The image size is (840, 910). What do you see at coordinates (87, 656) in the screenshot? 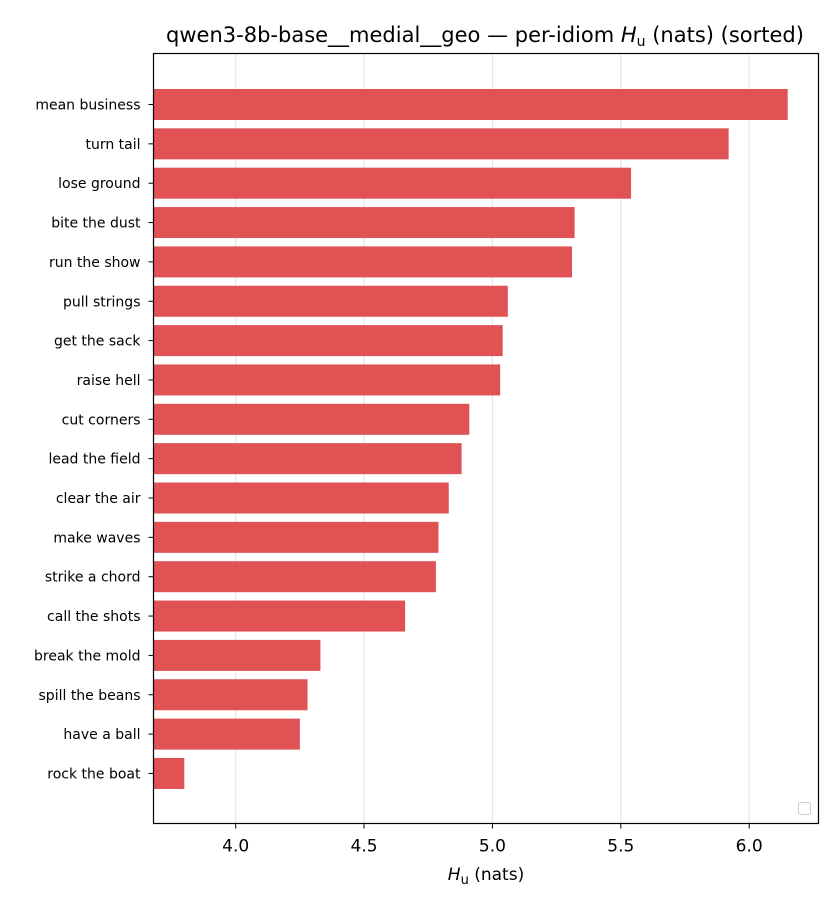
I see `y-tick-label: break the mold` at bounding box center [87, 656].